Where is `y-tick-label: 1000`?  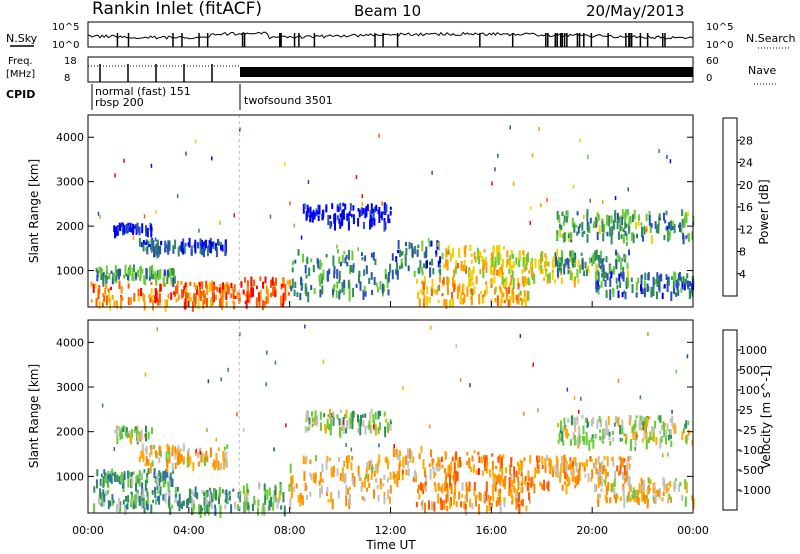
y-tick-label: 1000 is located at coordinates (70, 271).